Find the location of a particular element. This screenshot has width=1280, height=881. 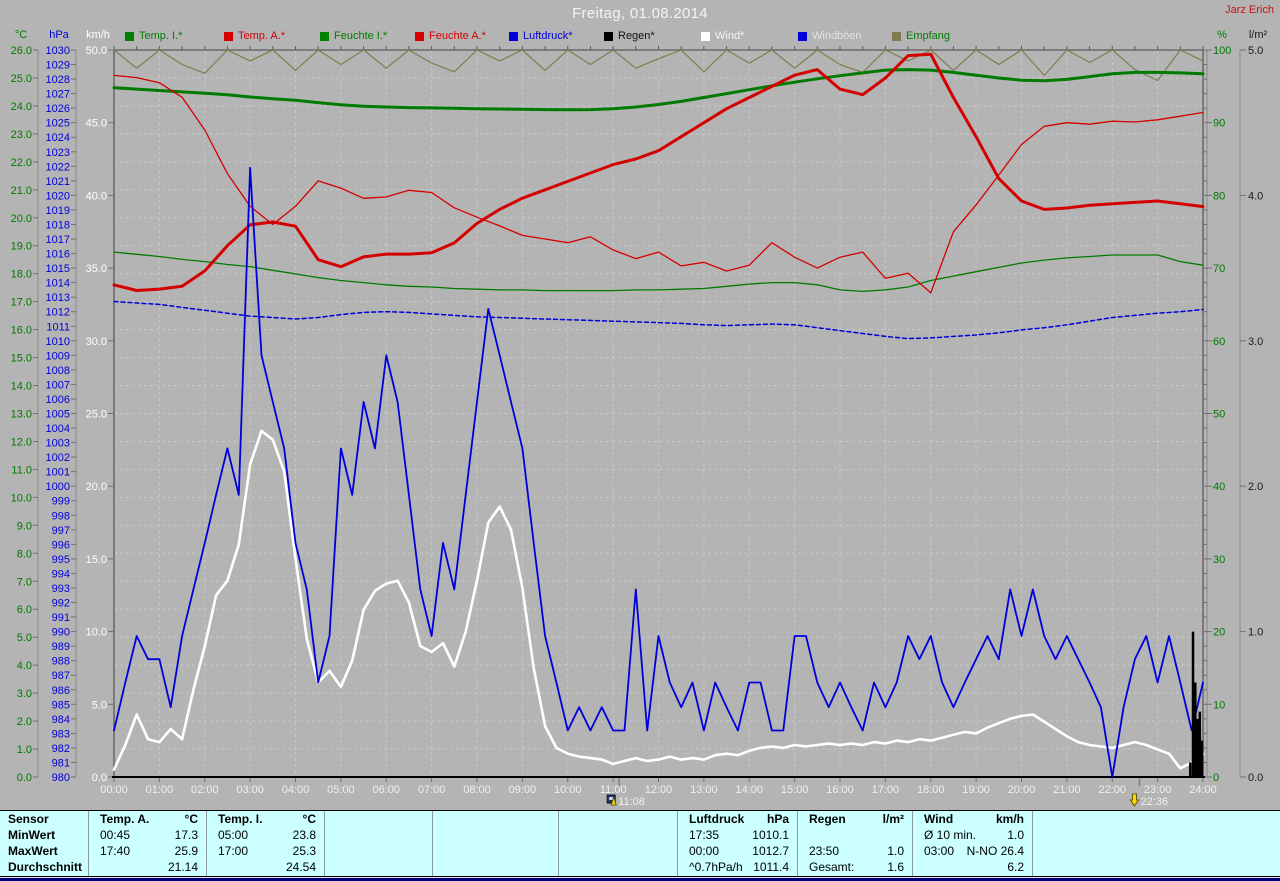

tick-label: 1005 is located at coordinates (58, 415).